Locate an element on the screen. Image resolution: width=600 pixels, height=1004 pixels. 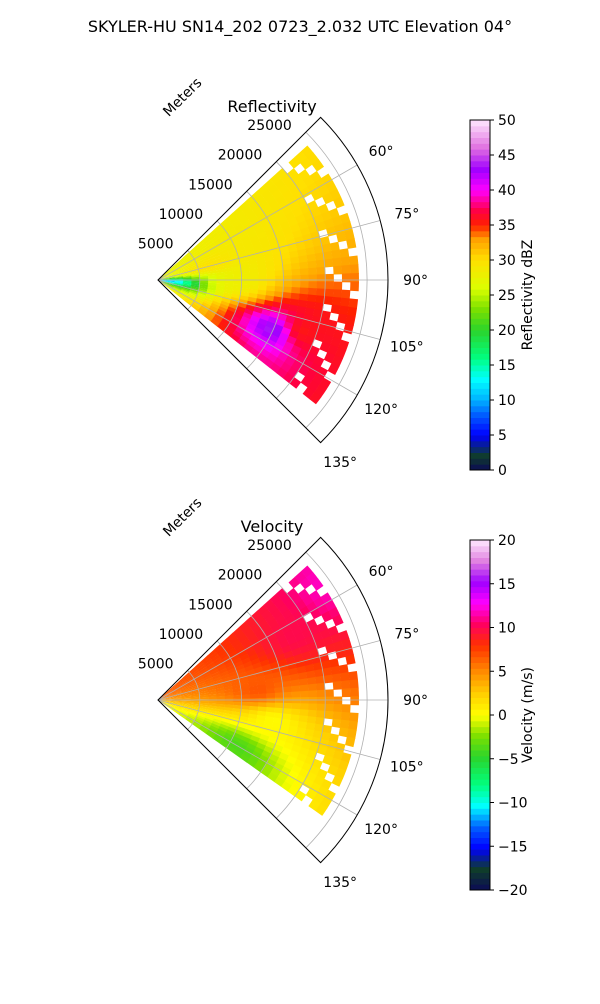
azimuth-tick-label: 90° is located at coordinates (415, 281).